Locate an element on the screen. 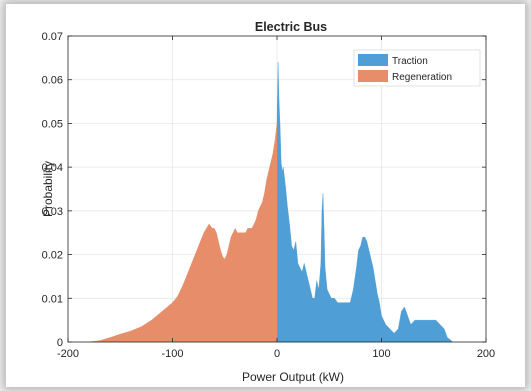  y-tick-label-3: 0.03 is located at coordinates (52, 212).